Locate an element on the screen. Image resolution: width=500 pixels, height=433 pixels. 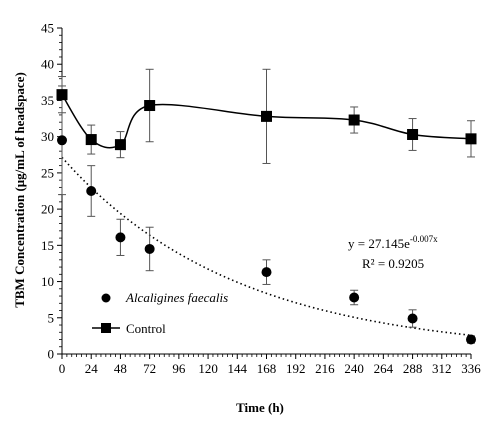
trendline-r-squared: R² = 0.9205 is located at coordinates (393, 263).